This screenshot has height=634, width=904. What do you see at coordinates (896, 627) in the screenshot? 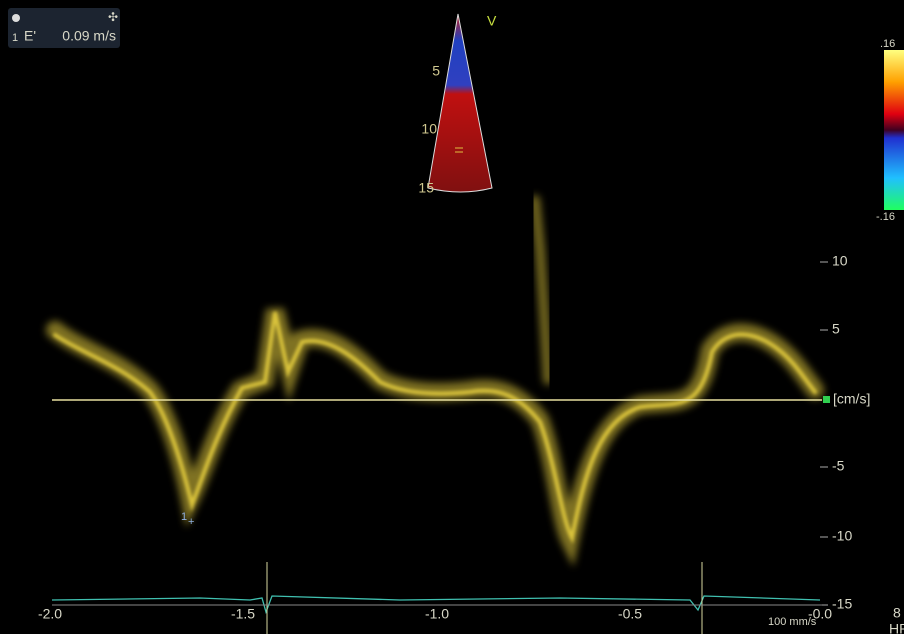
I see `heart-rate-label: HR` at bounding box center [896, 627].